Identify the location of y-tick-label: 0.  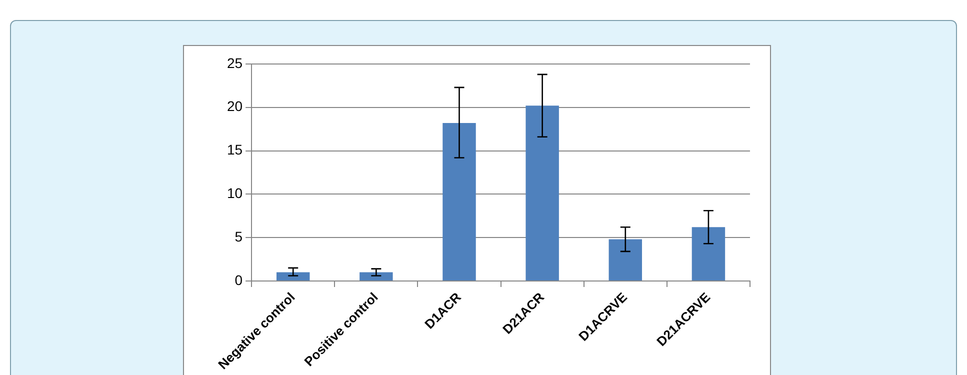
(238, 280).